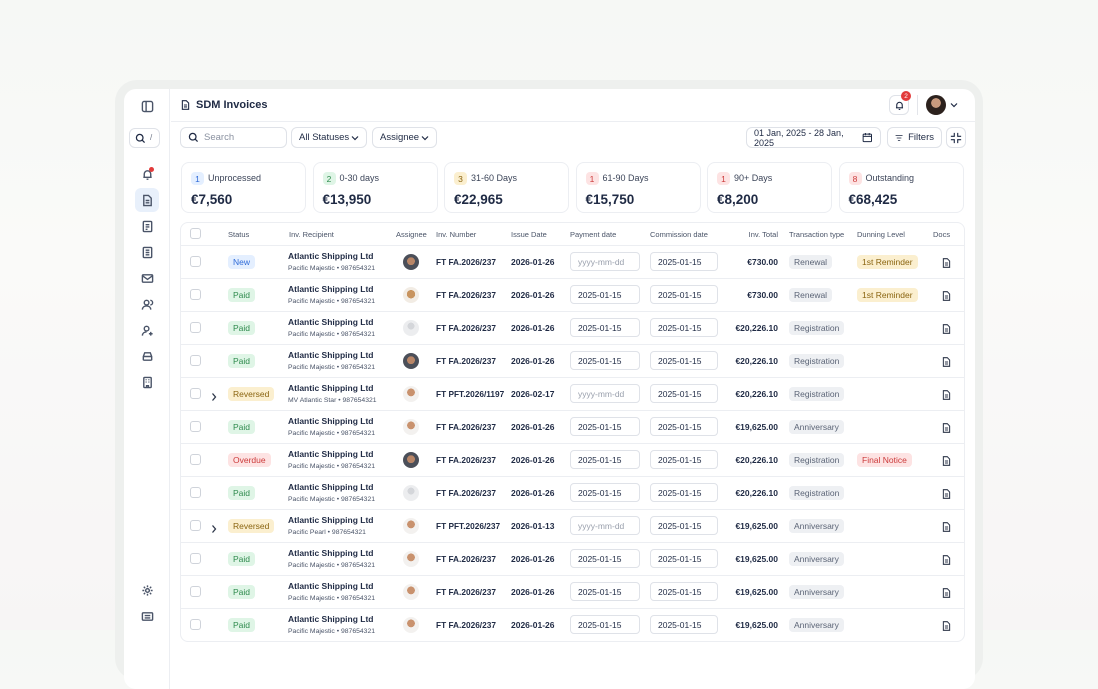  Describe the element at coordinates (147, 356) in the screenshot. I see `nav-vehicles` at that location.